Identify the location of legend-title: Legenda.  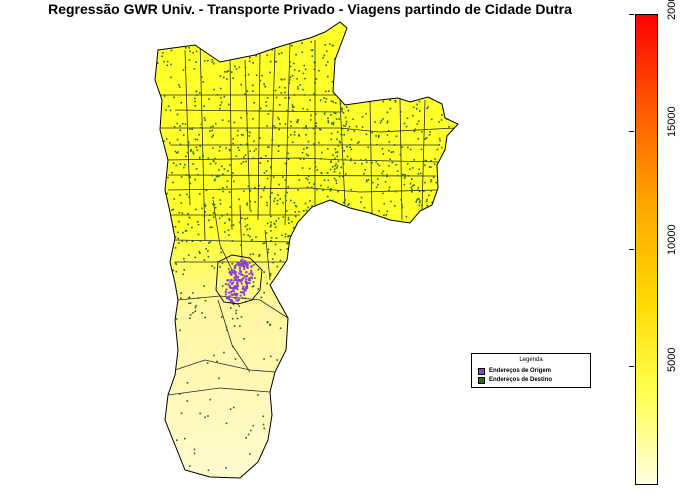
(531, 360).